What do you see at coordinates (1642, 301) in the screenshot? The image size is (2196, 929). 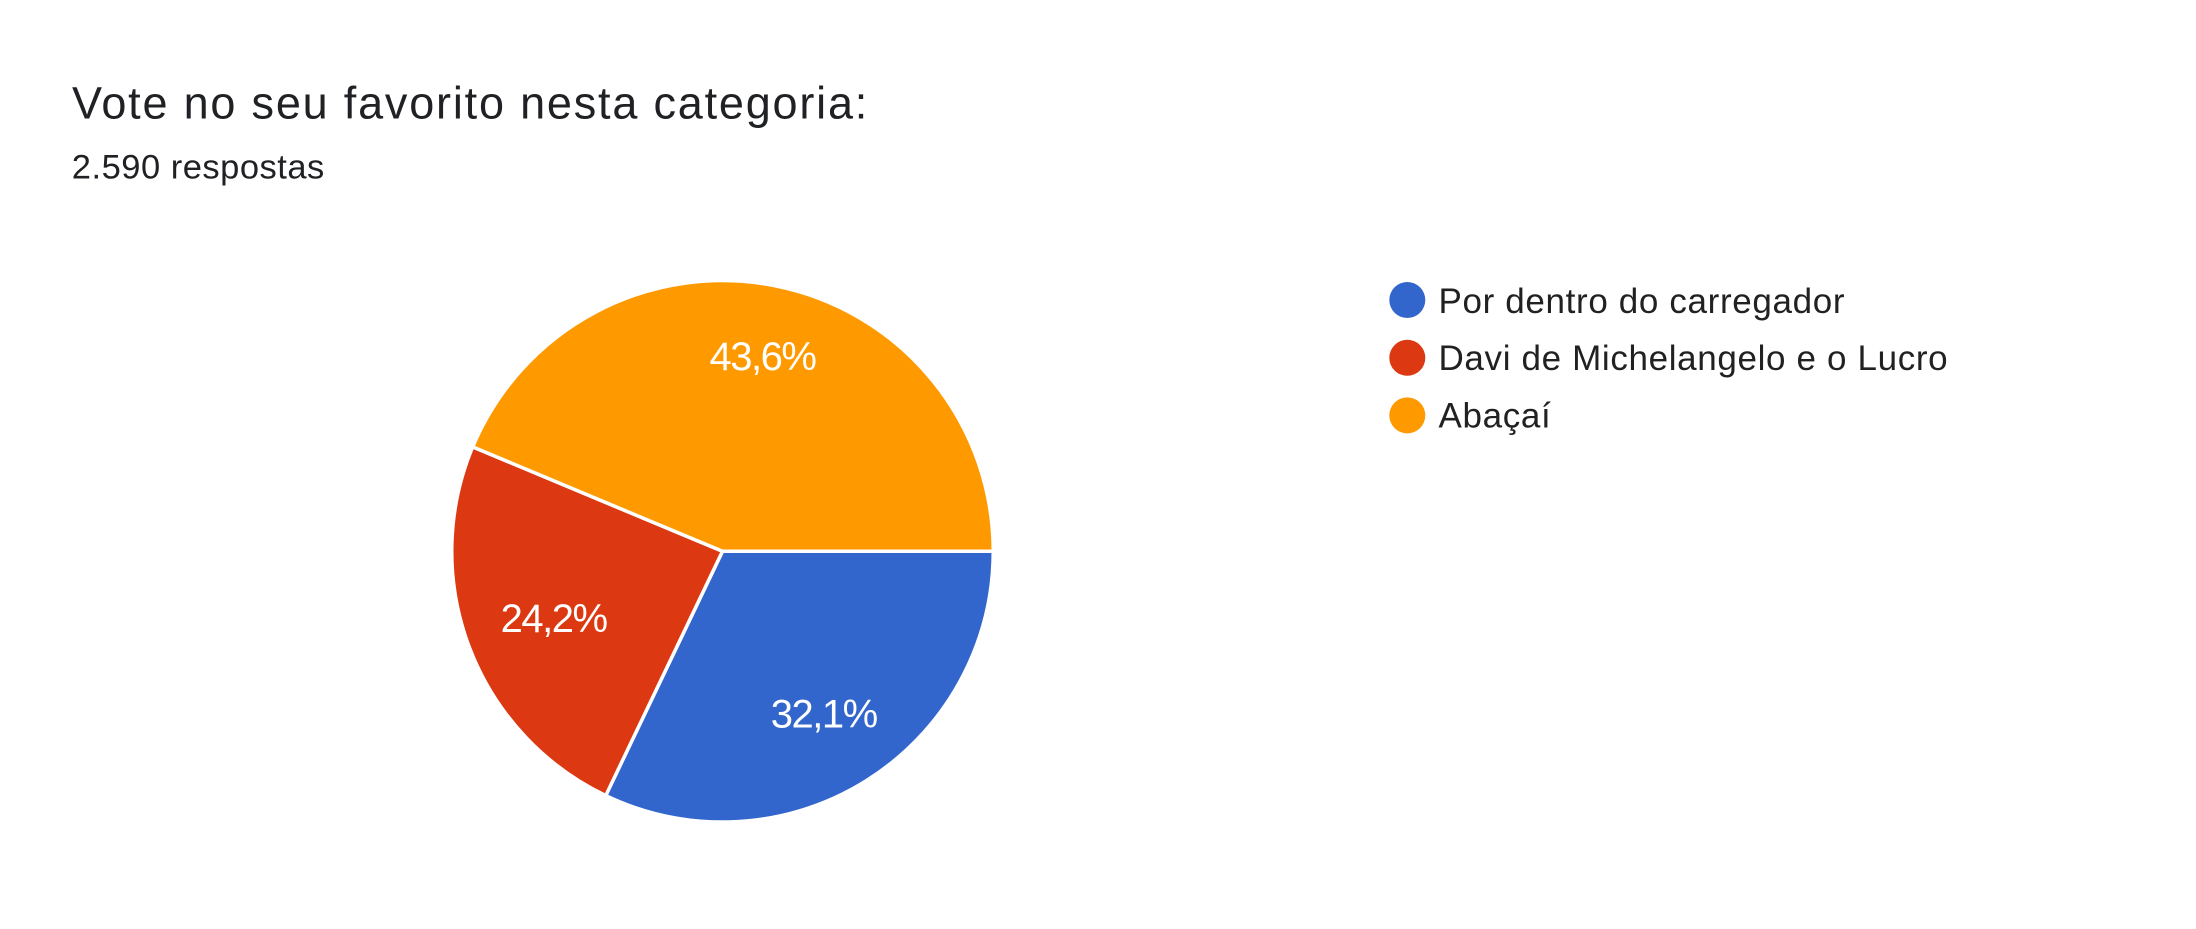 I see `svg-text: Por dentro do carregador` at bounding box center [1642, 301].